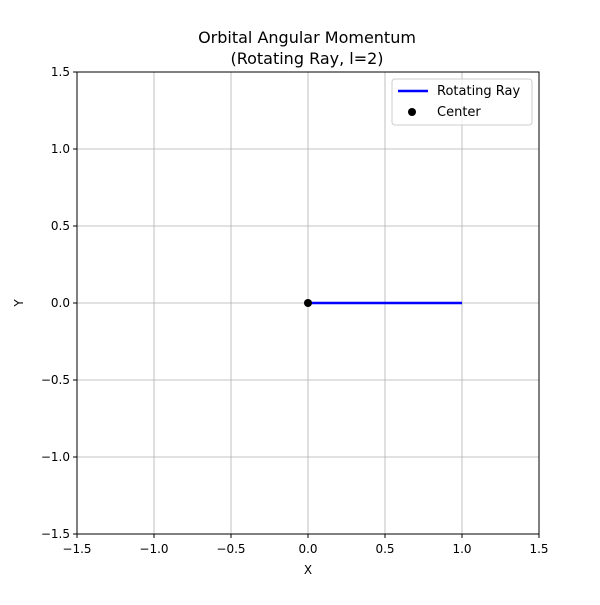  I want to click on legend-center-marker, so click(412, 112).